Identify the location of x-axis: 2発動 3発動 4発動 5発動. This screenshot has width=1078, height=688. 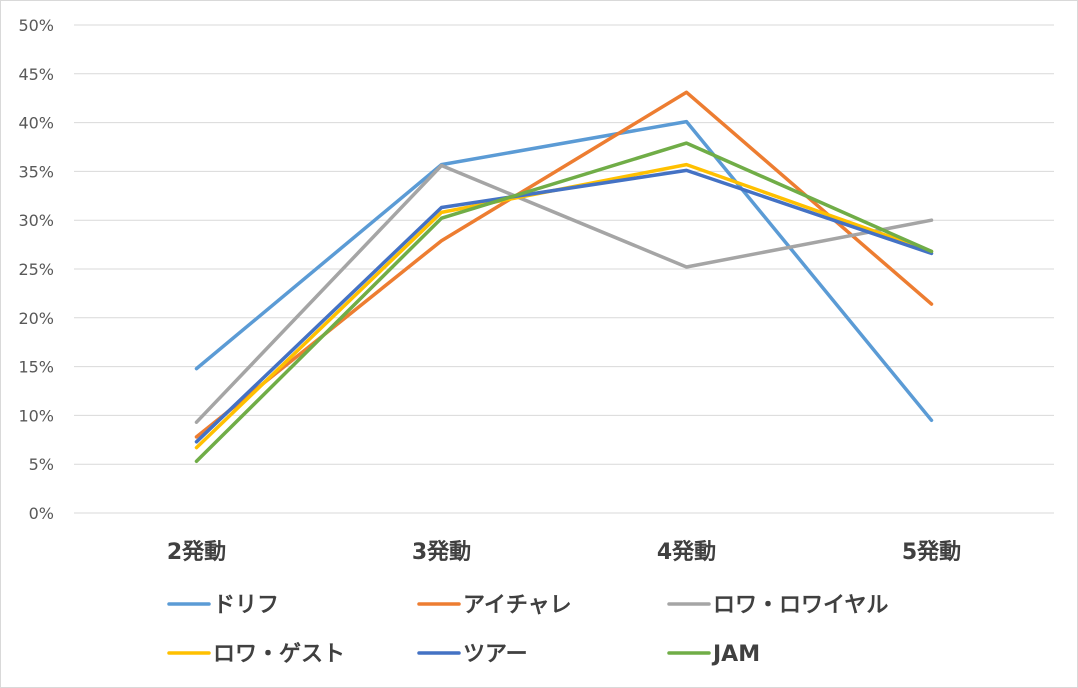
(564, 552).